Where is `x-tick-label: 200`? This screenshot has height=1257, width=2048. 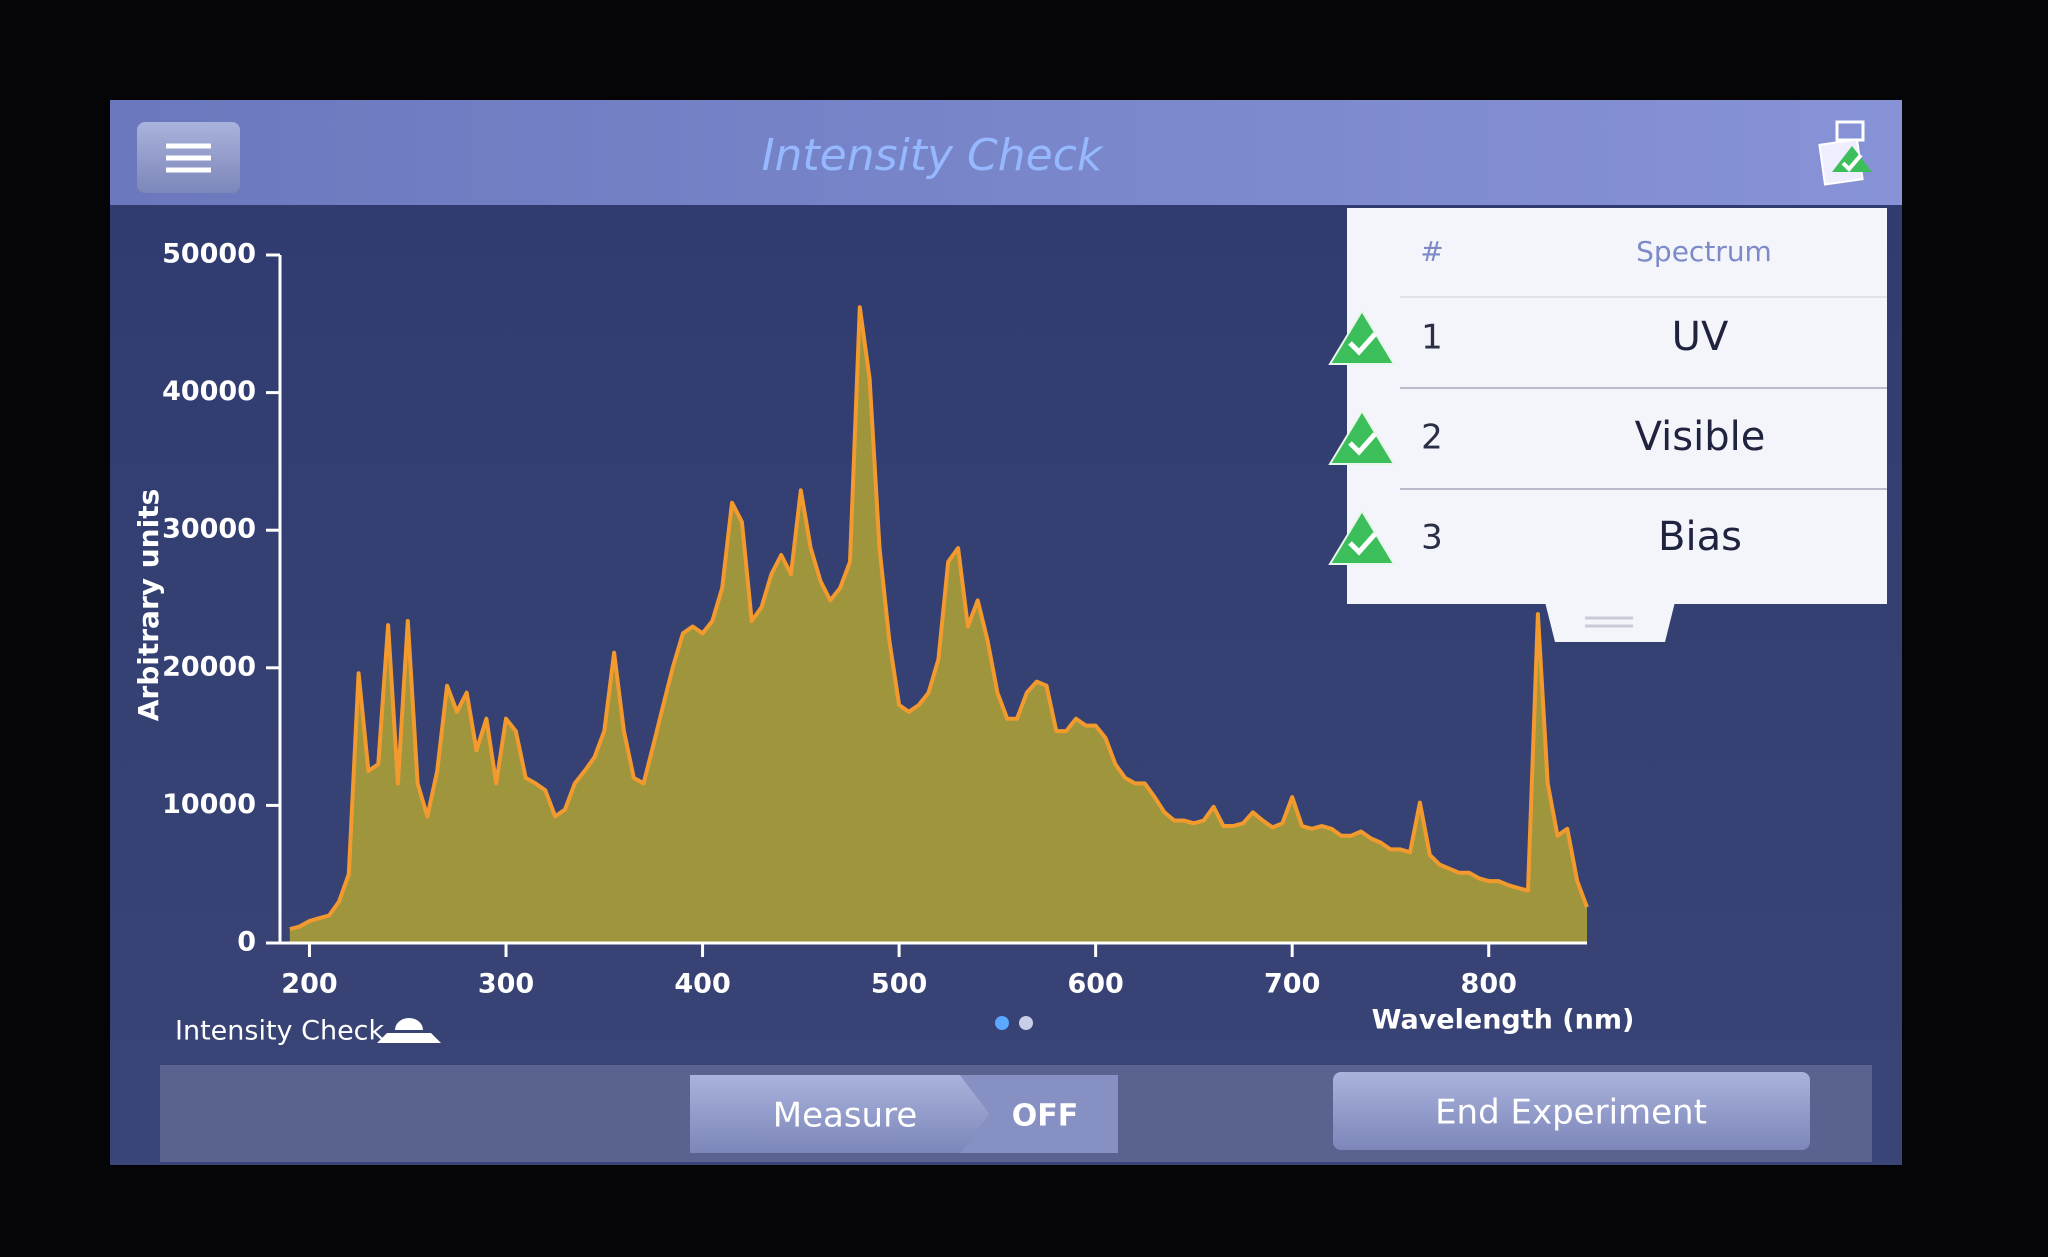 x-tick-label: 200 is located at coordinates (309, 984).